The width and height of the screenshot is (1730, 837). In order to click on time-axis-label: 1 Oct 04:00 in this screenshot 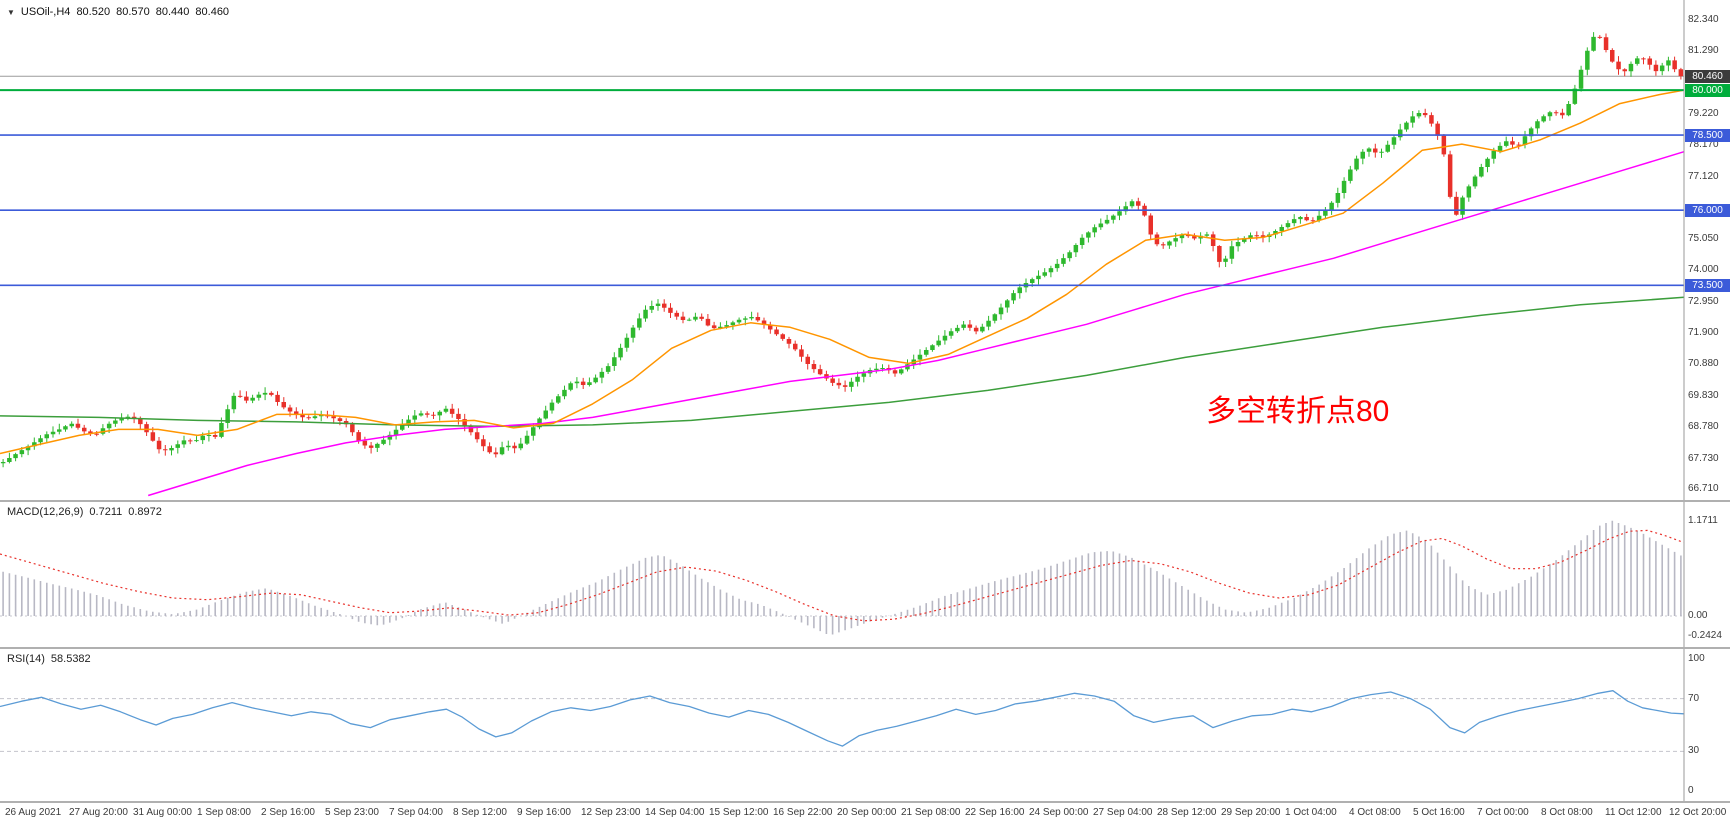, I will do `click(1311, 812)`.